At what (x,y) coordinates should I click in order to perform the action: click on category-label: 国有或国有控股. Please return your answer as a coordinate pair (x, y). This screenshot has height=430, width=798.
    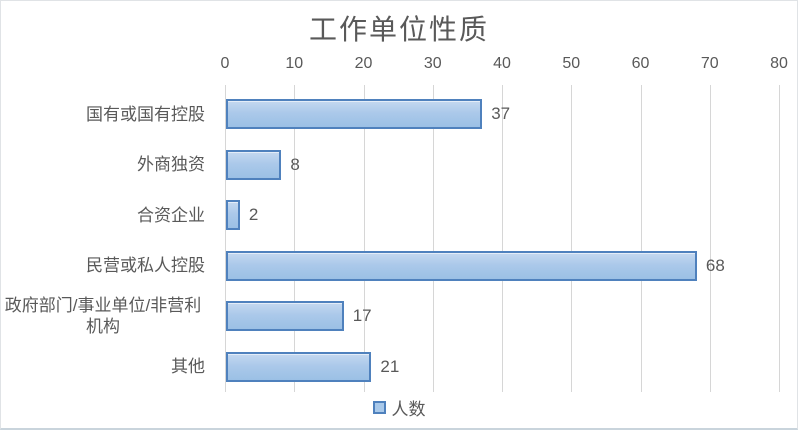
    Looking at the image, I should click on (145, 114).